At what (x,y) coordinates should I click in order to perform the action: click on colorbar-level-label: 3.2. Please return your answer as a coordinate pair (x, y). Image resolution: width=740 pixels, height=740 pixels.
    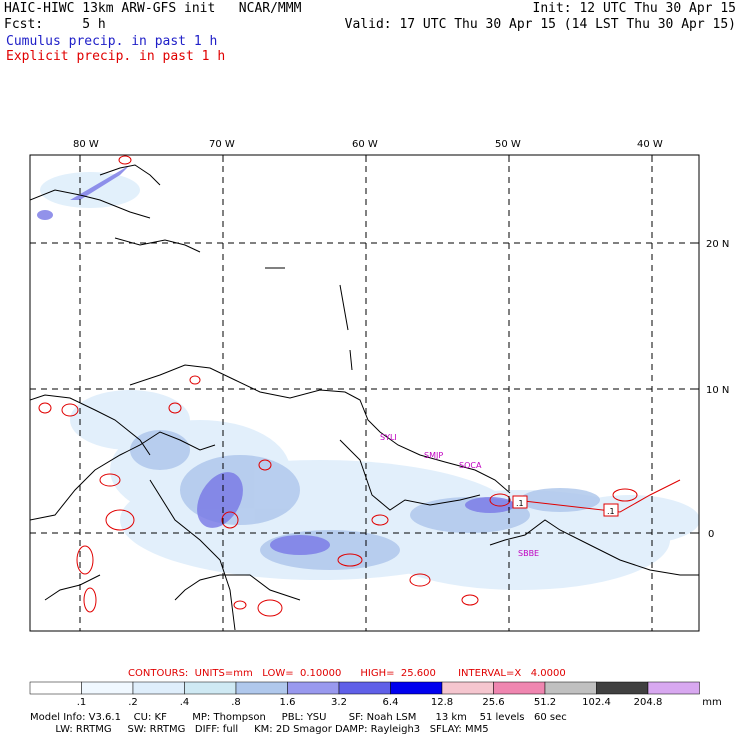
    Looking at the image, I should click on (339, 702).